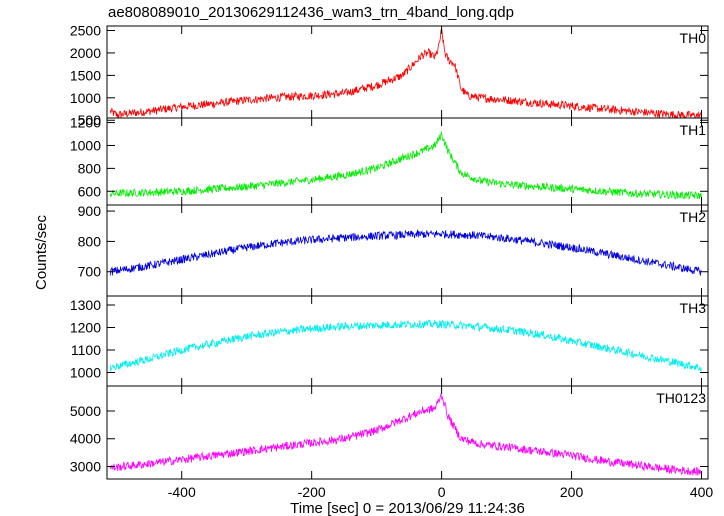 Image resolution: width=724 pixels, height=516 pixels. What do you see at coordinates (90, 120) in the screenshot?
I see `y-tick-label: 500` at bounding box center [90, 120].